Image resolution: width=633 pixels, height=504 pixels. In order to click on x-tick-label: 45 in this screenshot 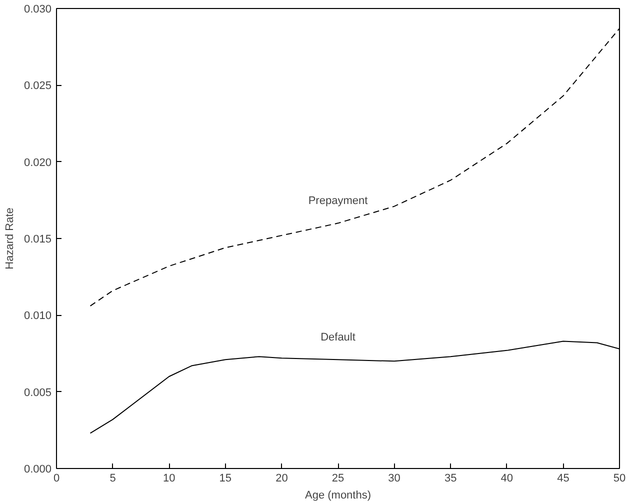, I will do `click(563, 478)`.